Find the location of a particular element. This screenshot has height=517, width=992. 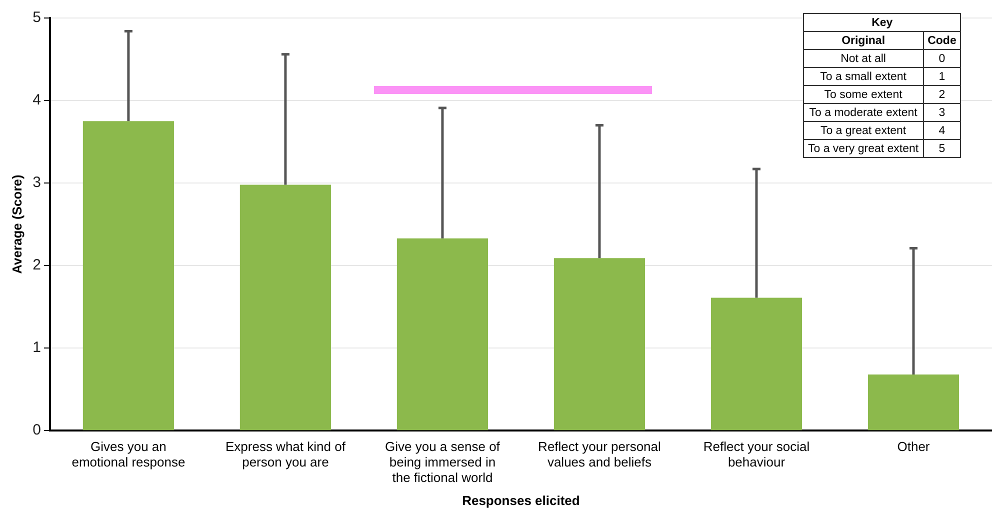

x-tick-label: Other is located at coordinates (913, 446).